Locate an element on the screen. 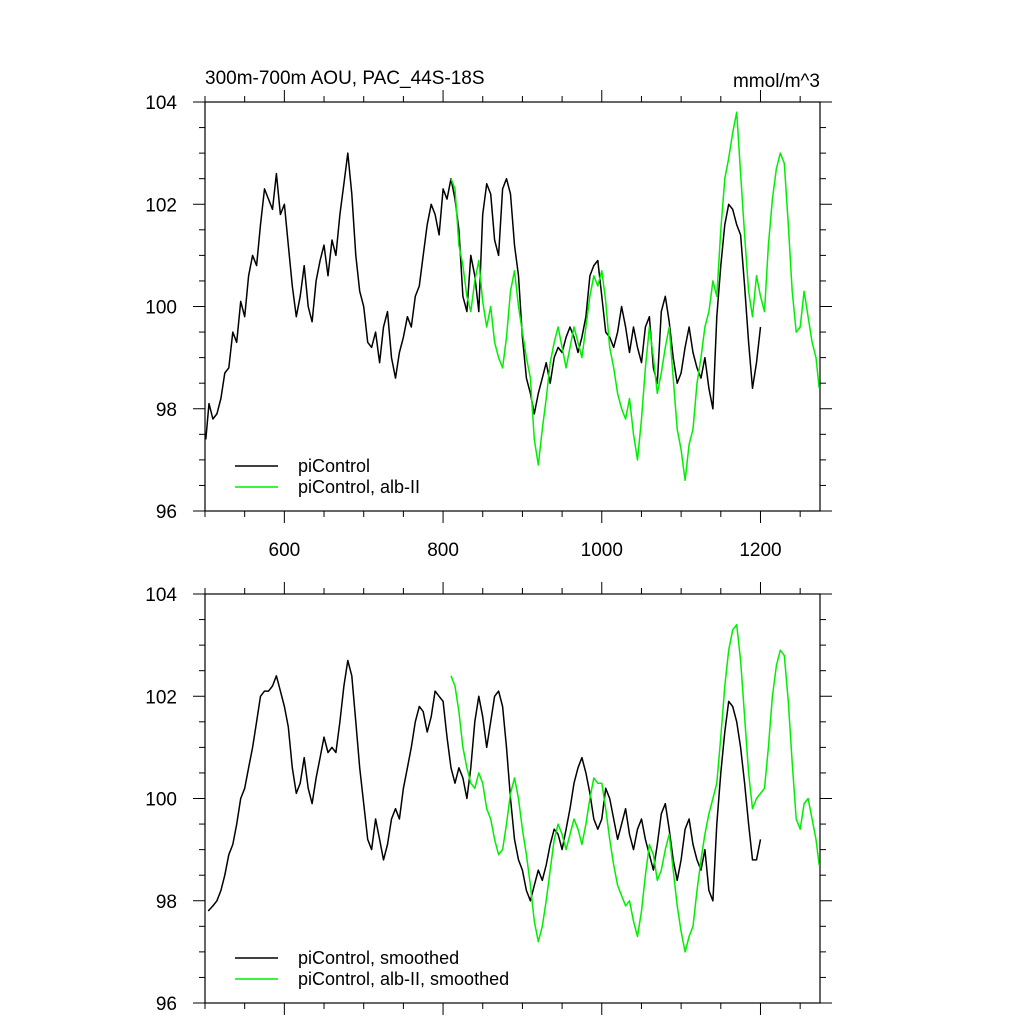 This screenshot has height=1024, width=1024. legend-label: piControl, smoothed is located at coordinates (378, 958).